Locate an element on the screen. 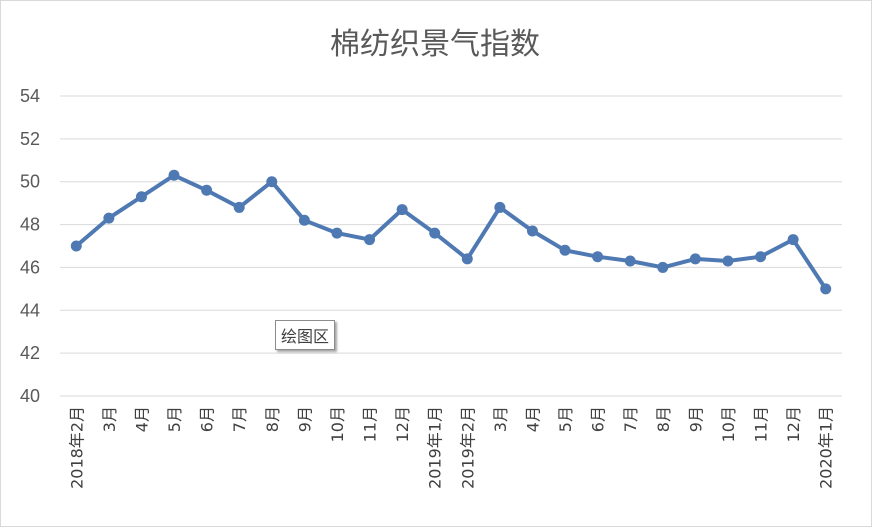 The image size is (872, 527). y-tick-label: 40 is located at coordinates (30, 396).